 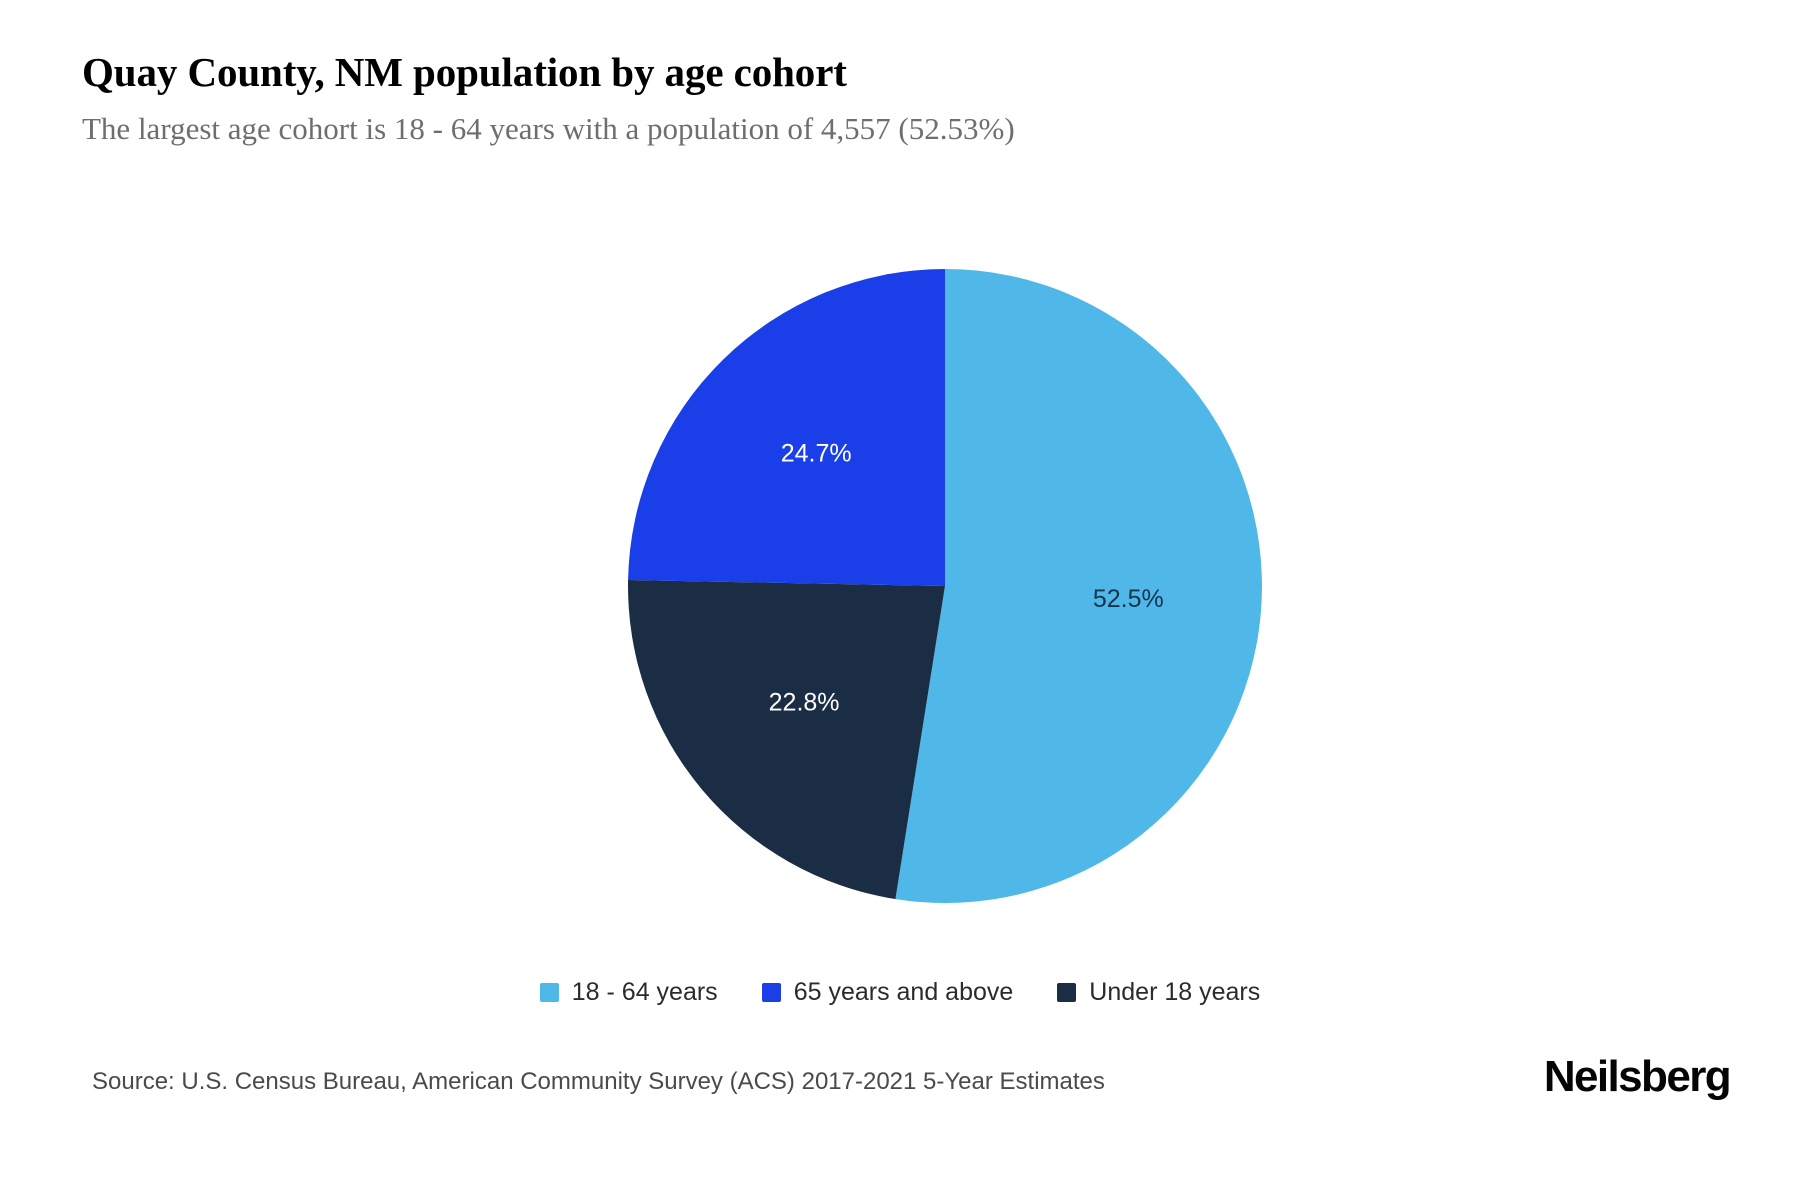 I want to click on legend-swatch-icon-under-18-years, so click(x=1067, y=992).